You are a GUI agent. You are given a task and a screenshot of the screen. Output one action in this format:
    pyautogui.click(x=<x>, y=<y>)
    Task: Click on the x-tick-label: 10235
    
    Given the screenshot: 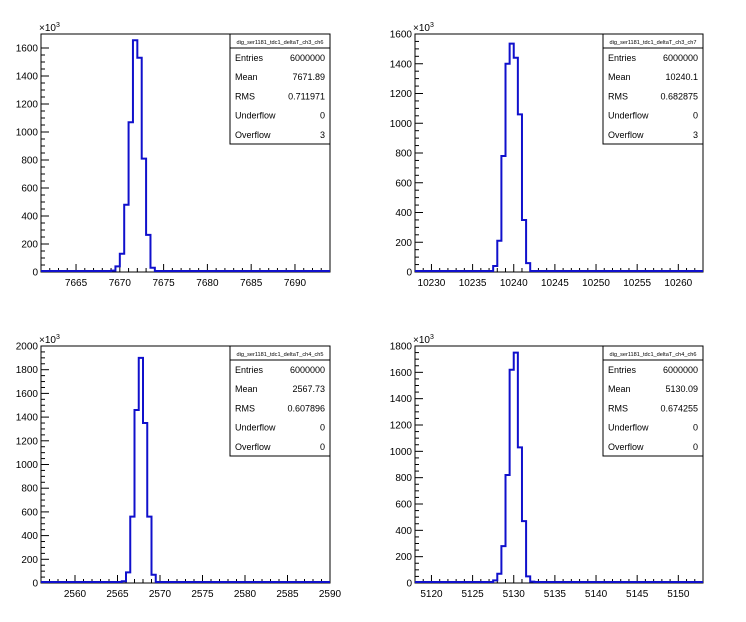 What is the action you would take?
    pyautogui.click(x=473, y=283)
    